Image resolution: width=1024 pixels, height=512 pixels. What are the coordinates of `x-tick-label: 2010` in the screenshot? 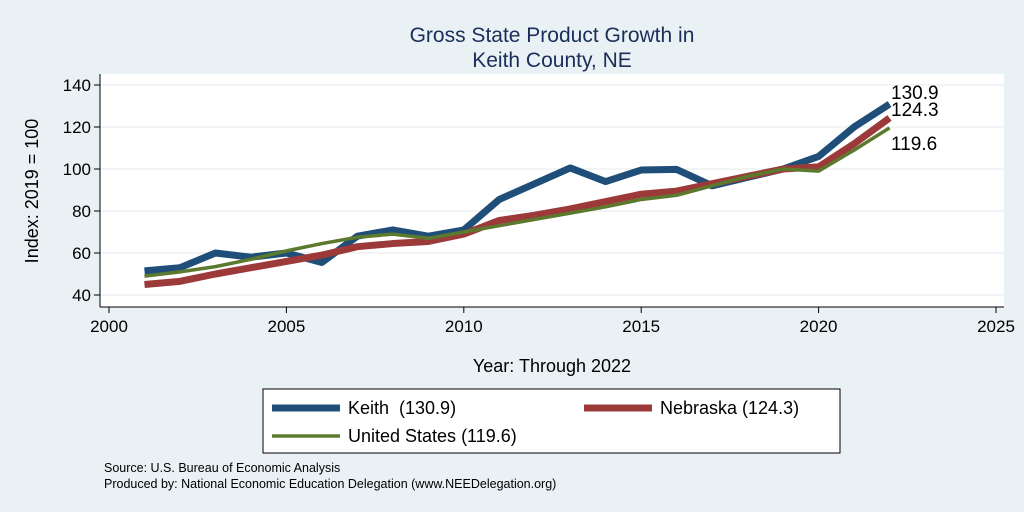 It's located at (464, 326).